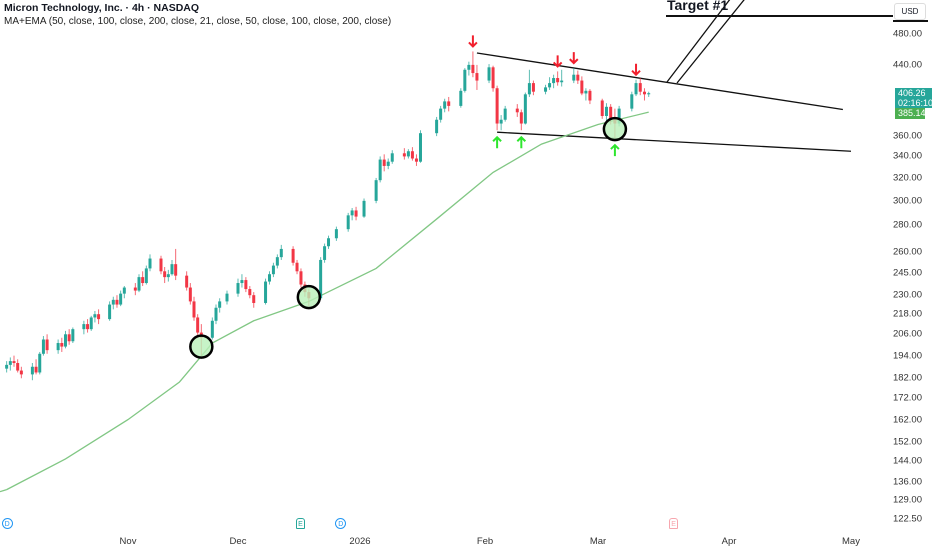  I want to click on price-tick-label: 260.00, so click(907, 252).